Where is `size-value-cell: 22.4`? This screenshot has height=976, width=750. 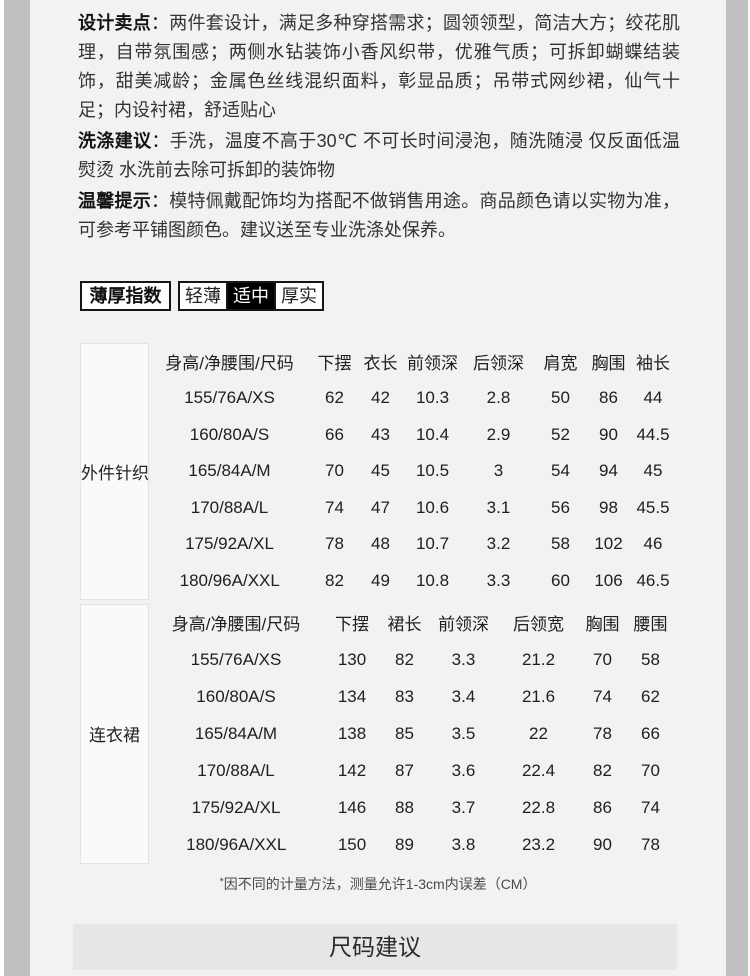
size-value-cell: 22.4 is located at coordinates (538, 770).